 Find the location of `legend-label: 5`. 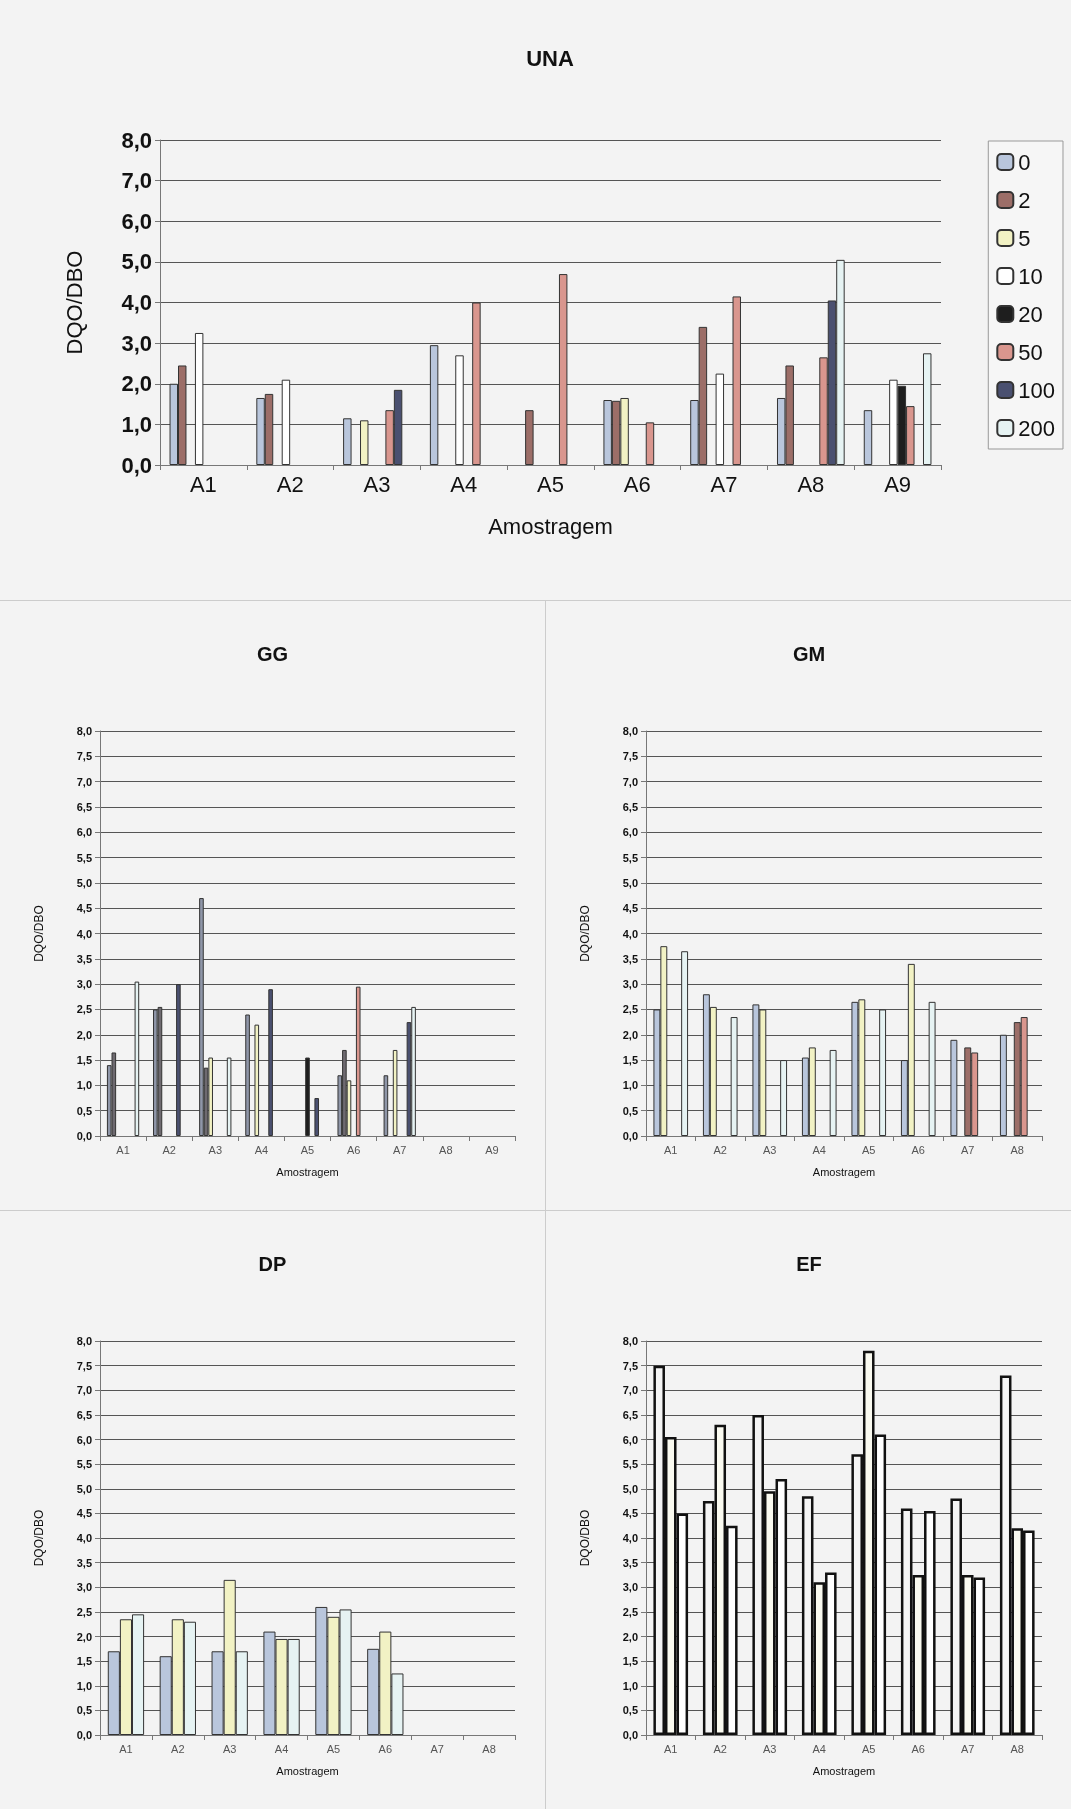

legend-label: 5 is located at coordinates (1024, 238).